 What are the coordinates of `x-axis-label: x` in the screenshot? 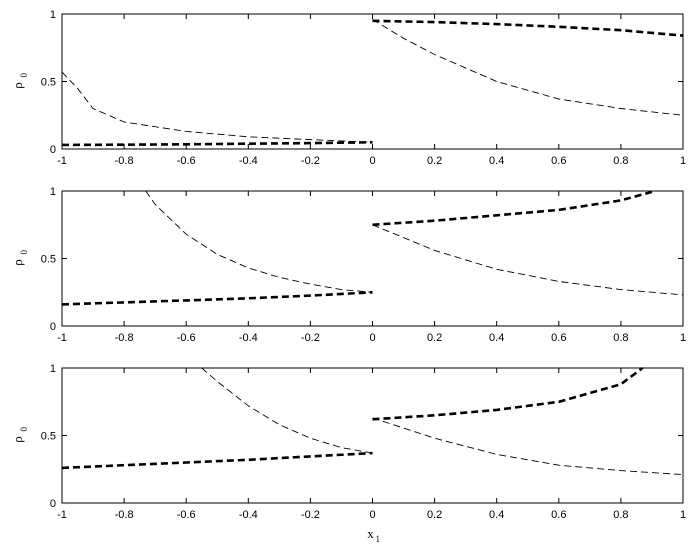 It's located at (370, 533).